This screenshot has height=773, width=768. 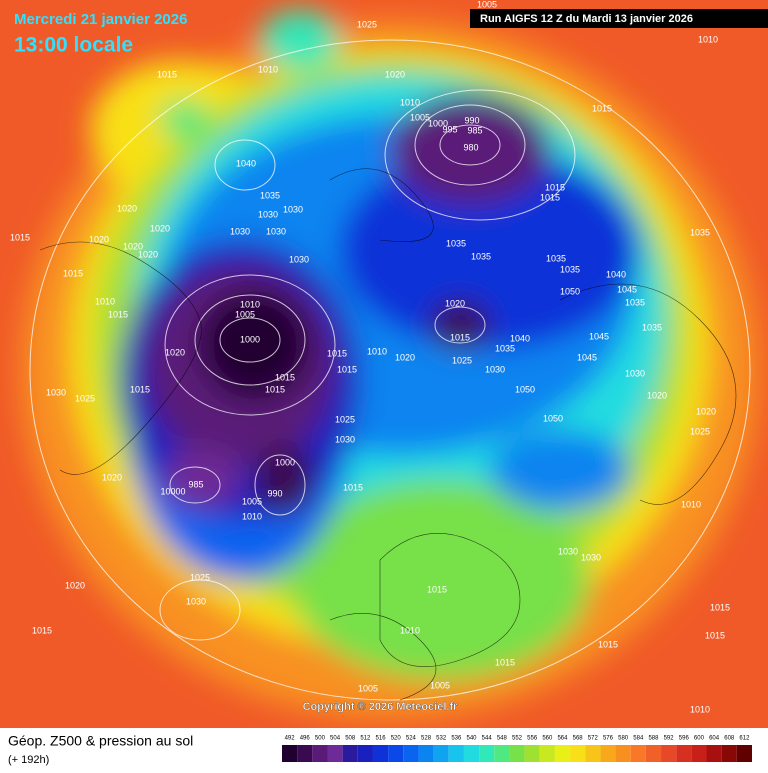 I want to click on scale-label: 552, so click(x=517, y=739).